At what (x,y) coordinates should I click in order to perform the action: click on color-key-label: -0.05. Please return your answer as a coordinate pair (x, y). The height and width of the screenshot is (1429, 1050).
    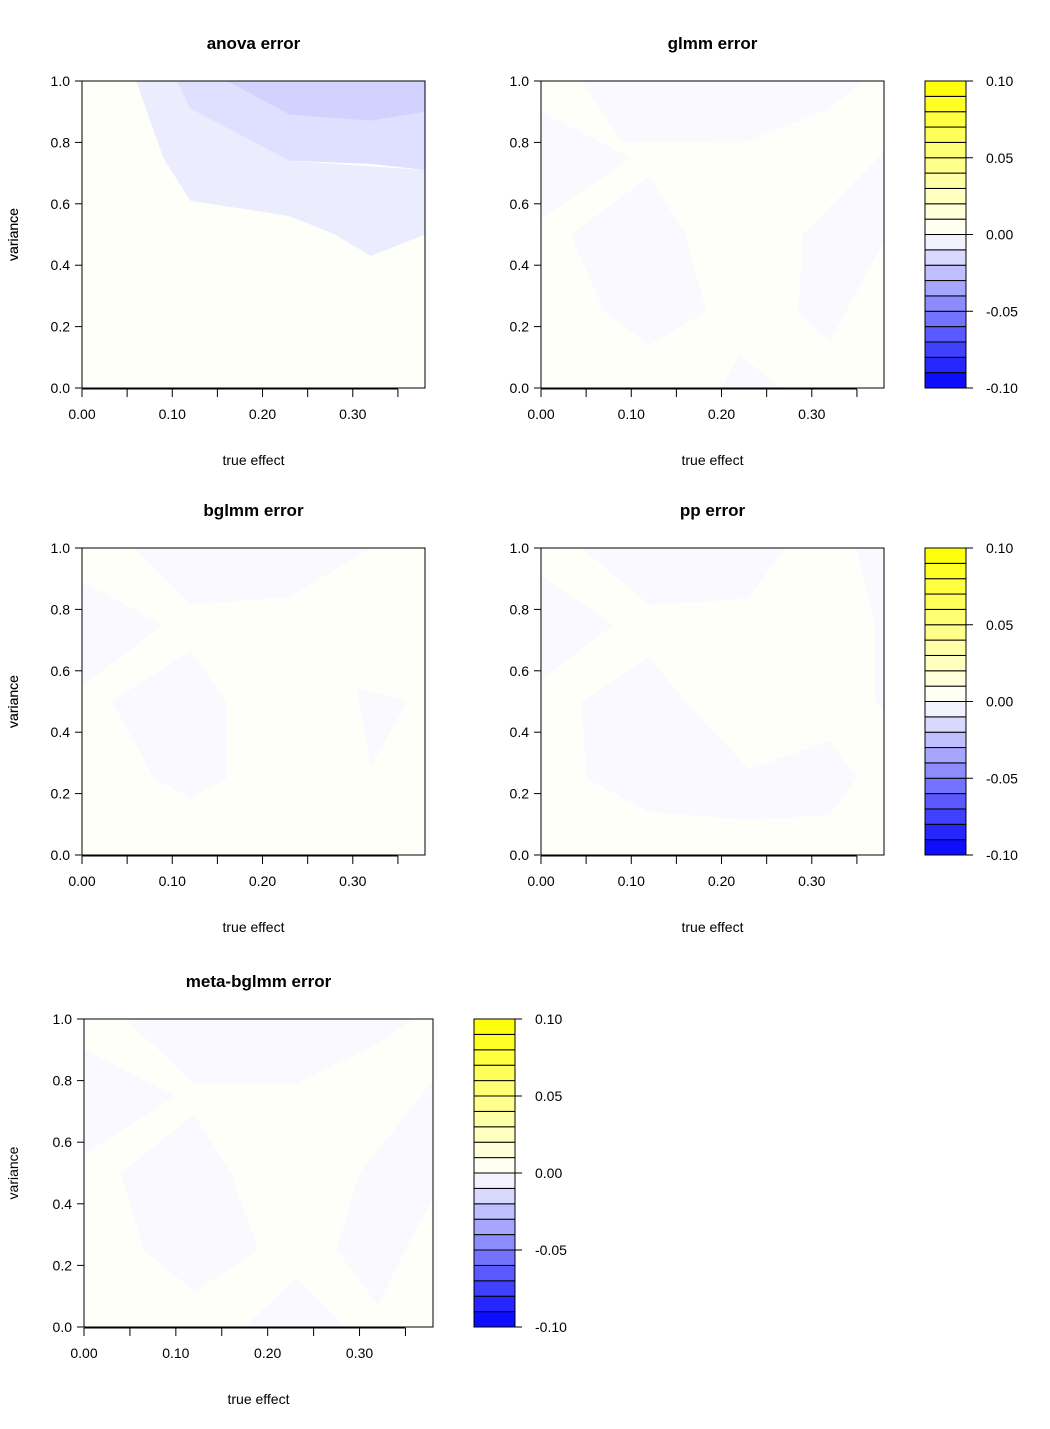
    Looking at the image, I should click on (551, 1250).